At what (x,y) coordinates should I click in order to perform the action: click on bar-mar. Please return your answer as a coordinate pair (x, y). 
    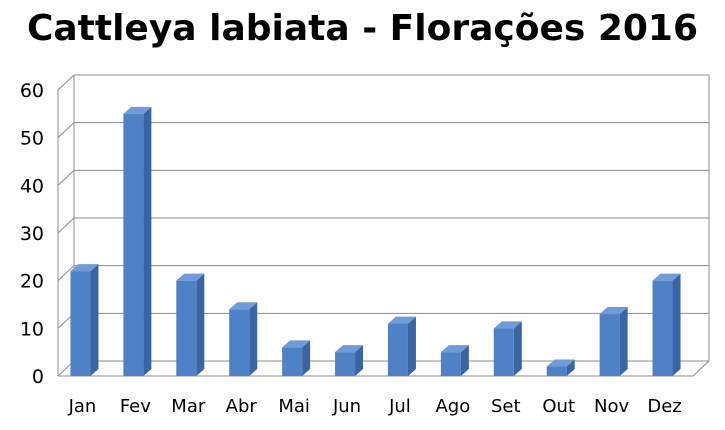
    Looking at the image, I should click on (190, 324).